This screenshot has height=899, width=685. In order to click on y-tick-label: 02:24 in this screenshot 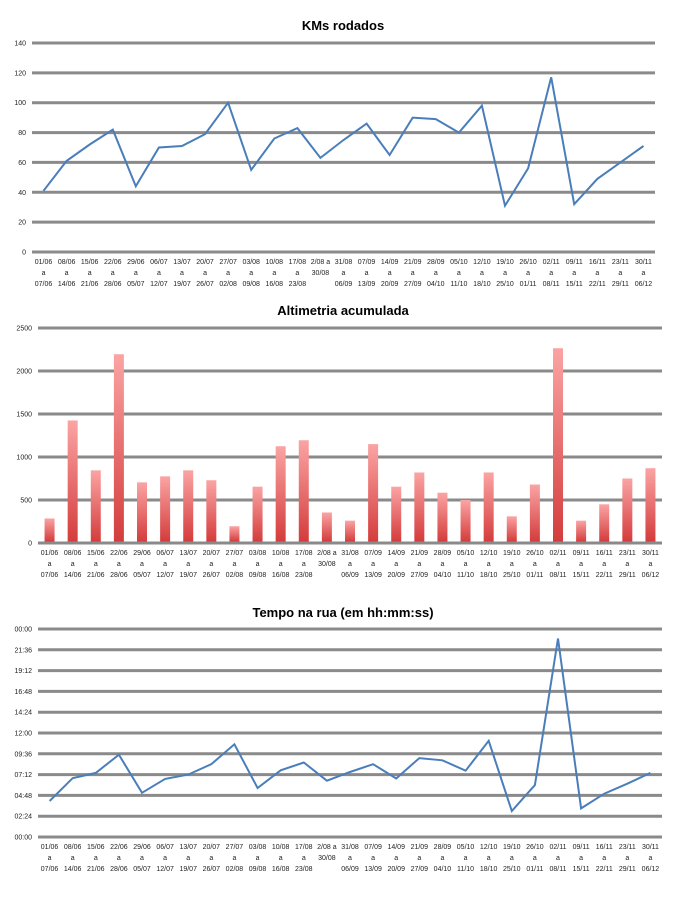, I will do `click(23, 817)`.